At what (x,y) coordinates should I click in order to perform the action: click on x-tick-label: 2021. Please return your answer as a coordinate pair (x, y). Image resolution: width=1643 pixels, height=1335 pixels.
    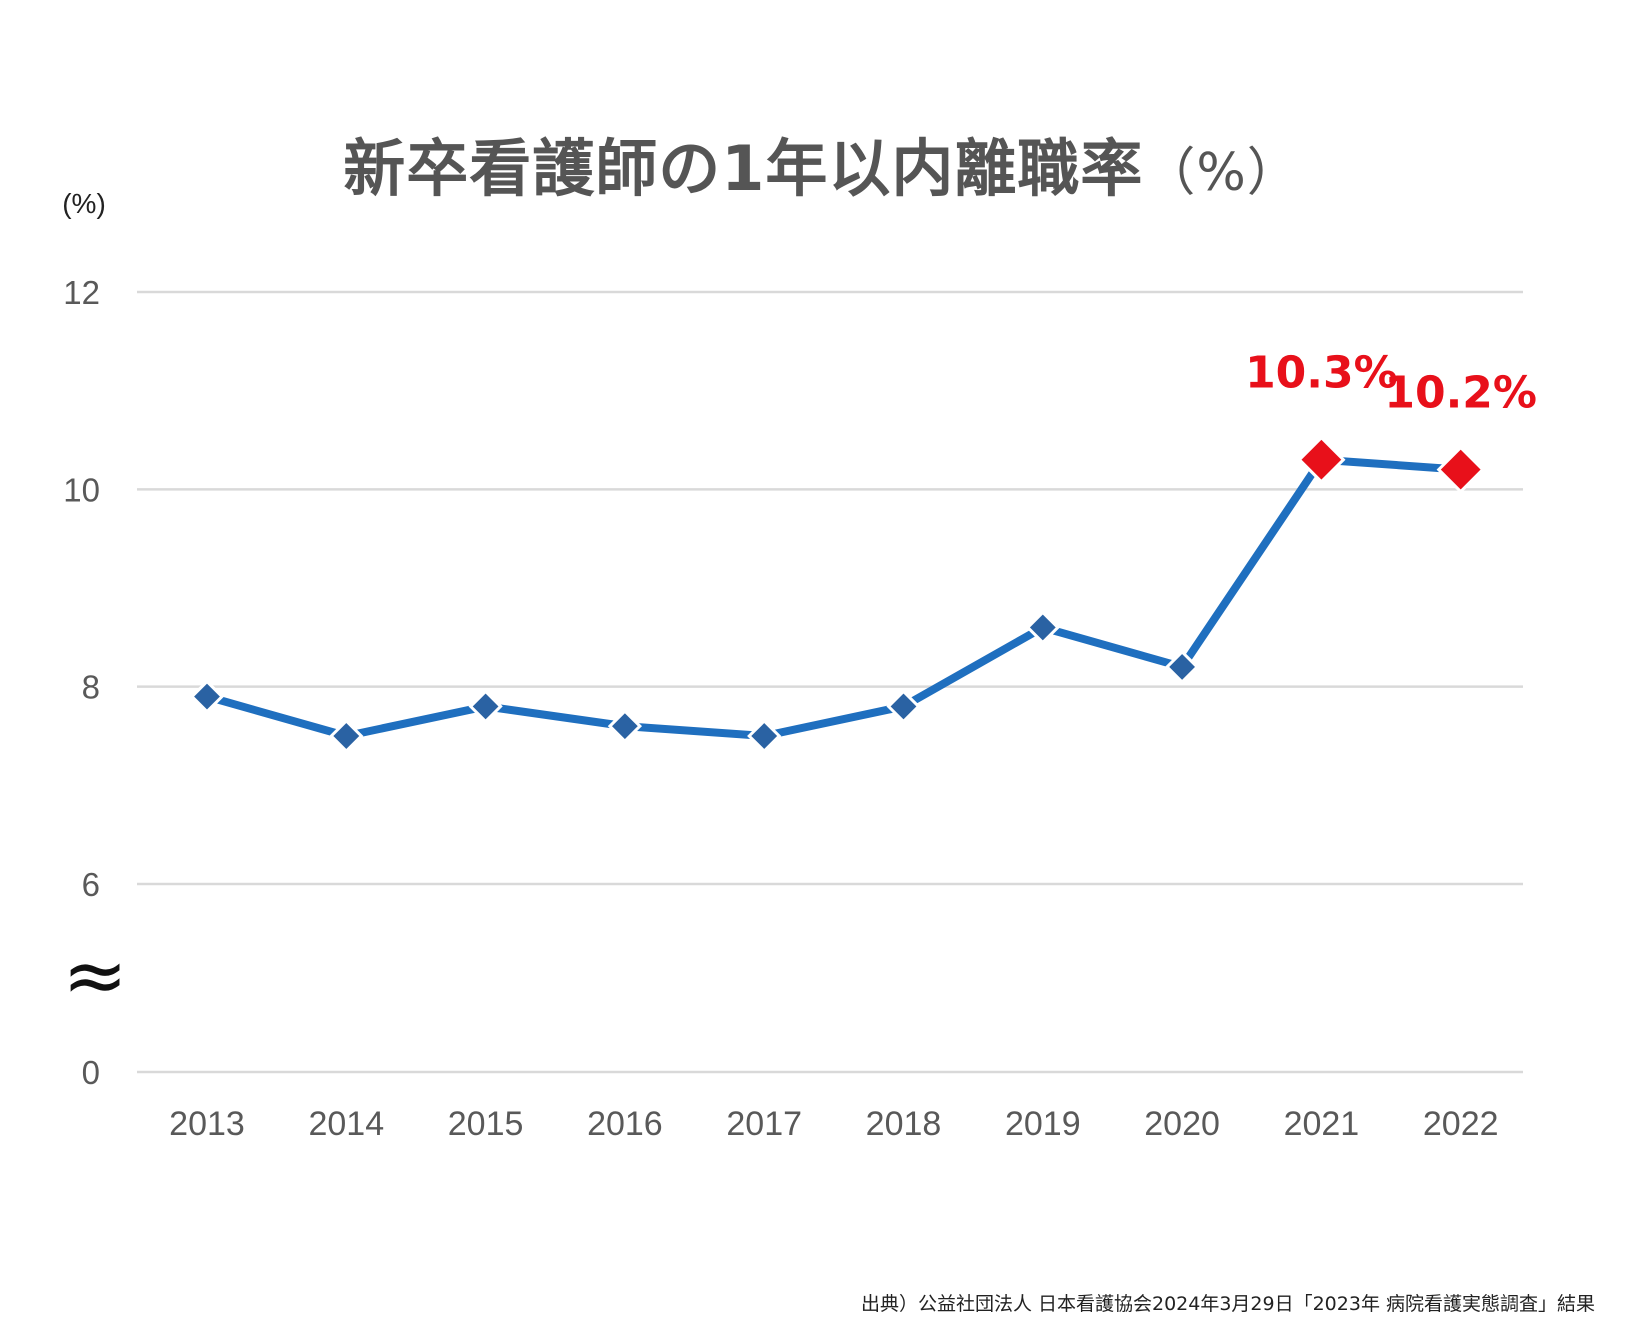
    Looking at the image, I should click on (1322, 1124).